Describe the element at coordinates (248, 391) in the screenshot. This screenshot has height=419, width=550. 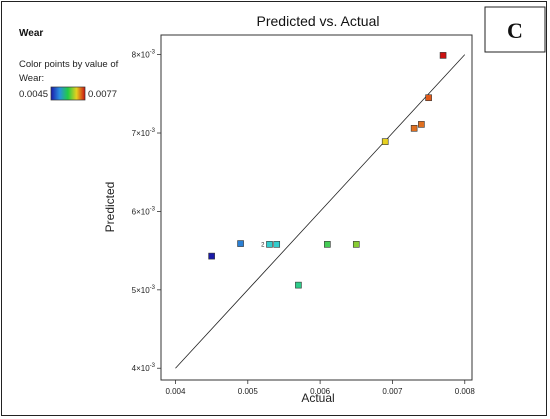
I see `x-tick-label: 0.005` at that location.